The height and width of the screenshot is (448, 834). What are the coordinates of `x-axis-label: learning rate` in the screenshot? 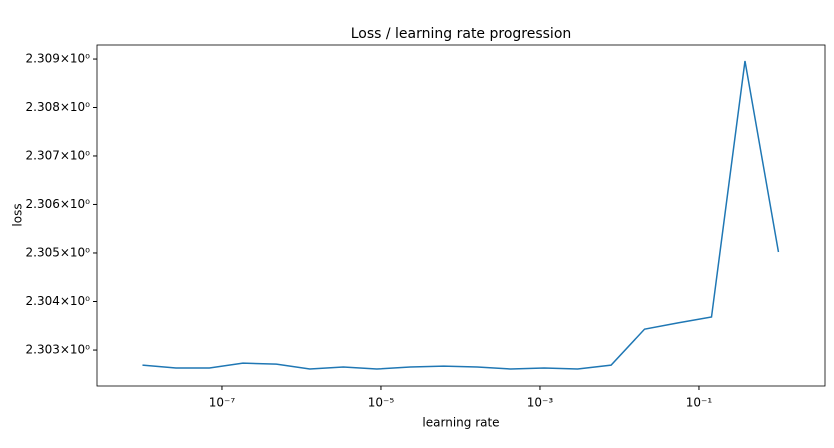 It's located at (460, 423).